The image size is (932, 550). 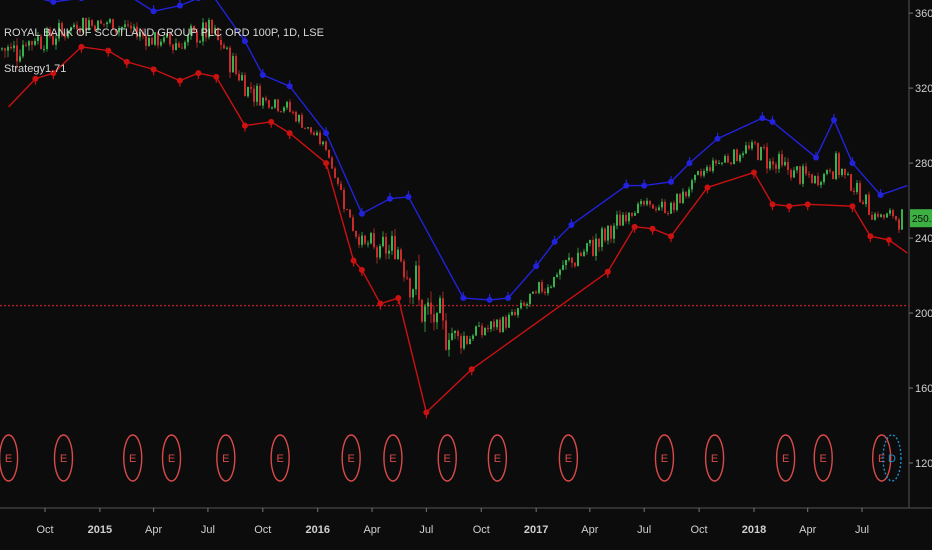 What do you see at coordinates (198, 1) in the screenshot?
I see `upper-envelope-dot` at bounding box center [198, 1].